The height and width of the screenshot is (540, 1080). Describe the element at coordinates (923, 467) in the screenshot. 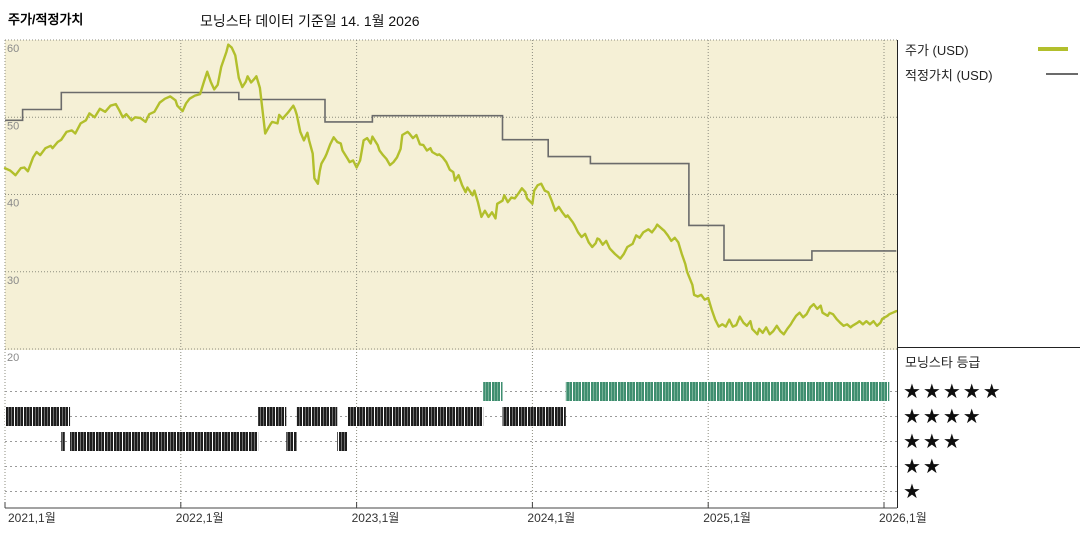

I see `rating-row-2-stars: ★★` at that location.